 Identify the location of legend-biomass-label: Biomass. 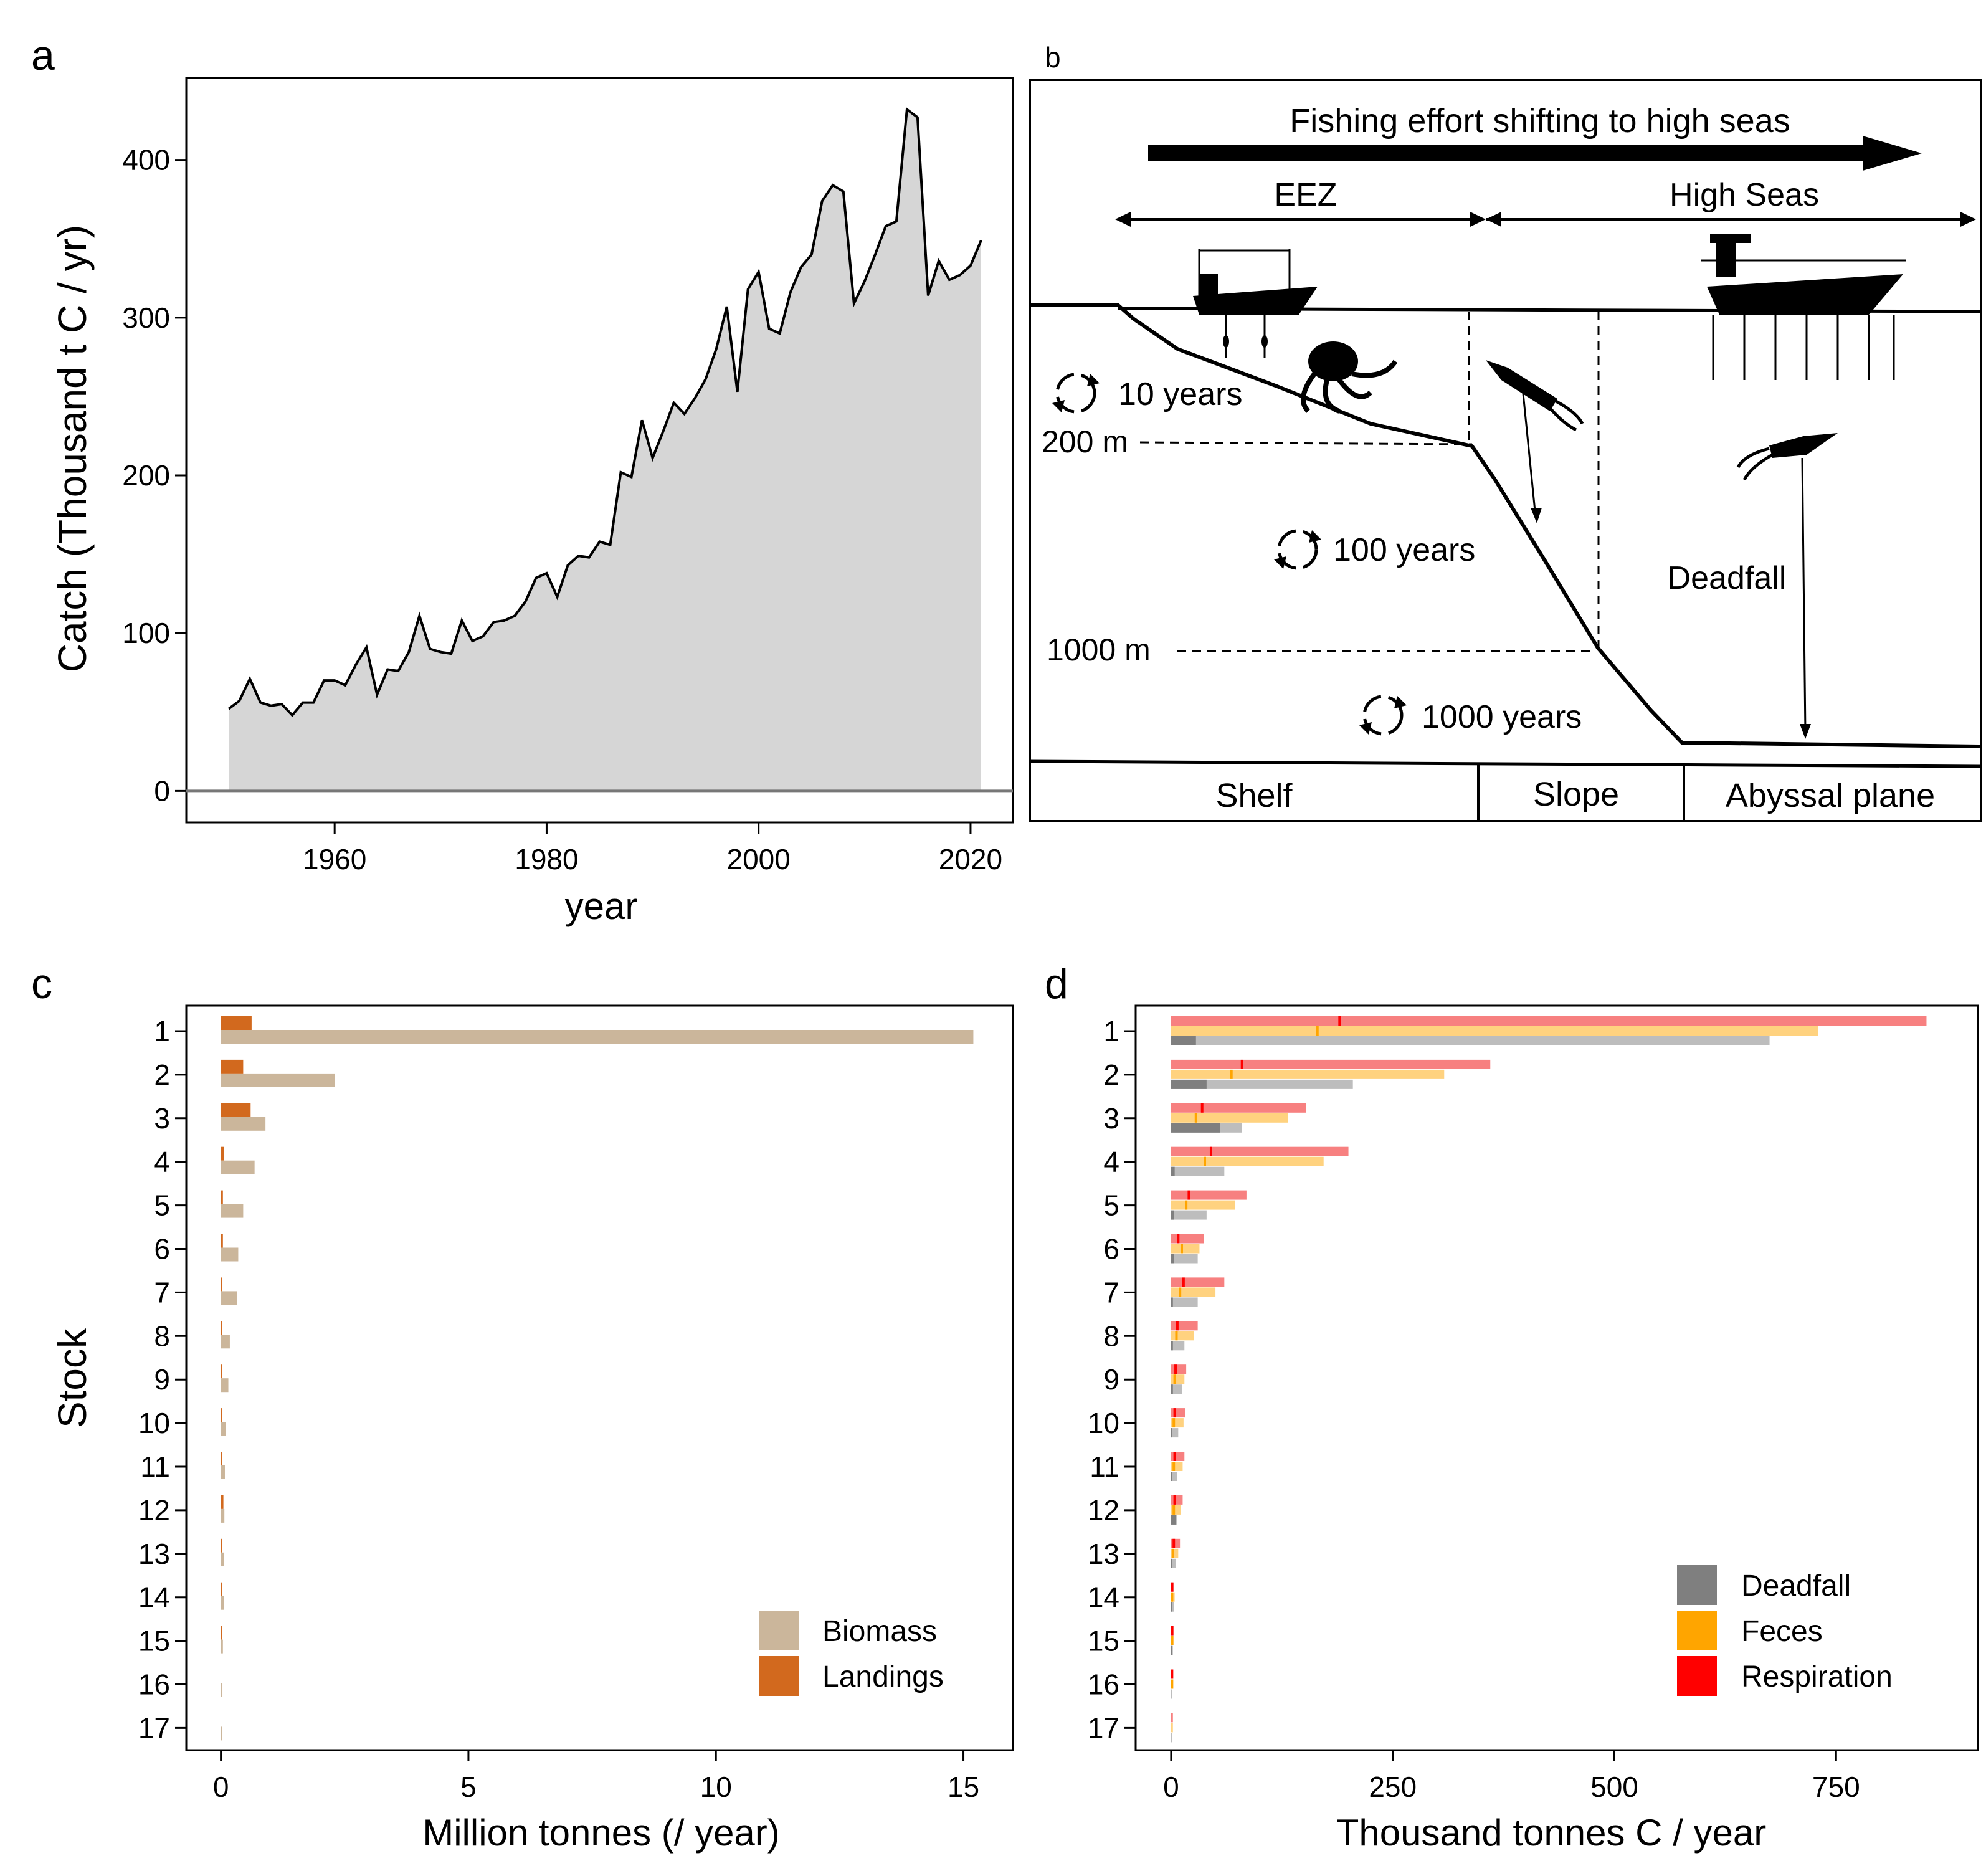
(879, 1631).